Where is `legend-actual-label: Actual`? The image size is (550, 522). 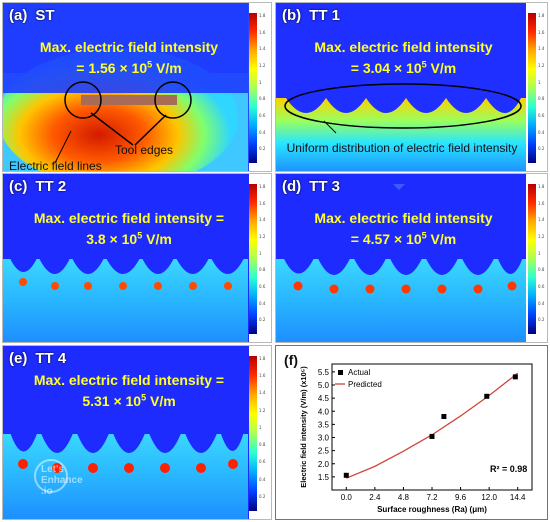
legend-actual-label: Actual is located at coordinates (359, 372).